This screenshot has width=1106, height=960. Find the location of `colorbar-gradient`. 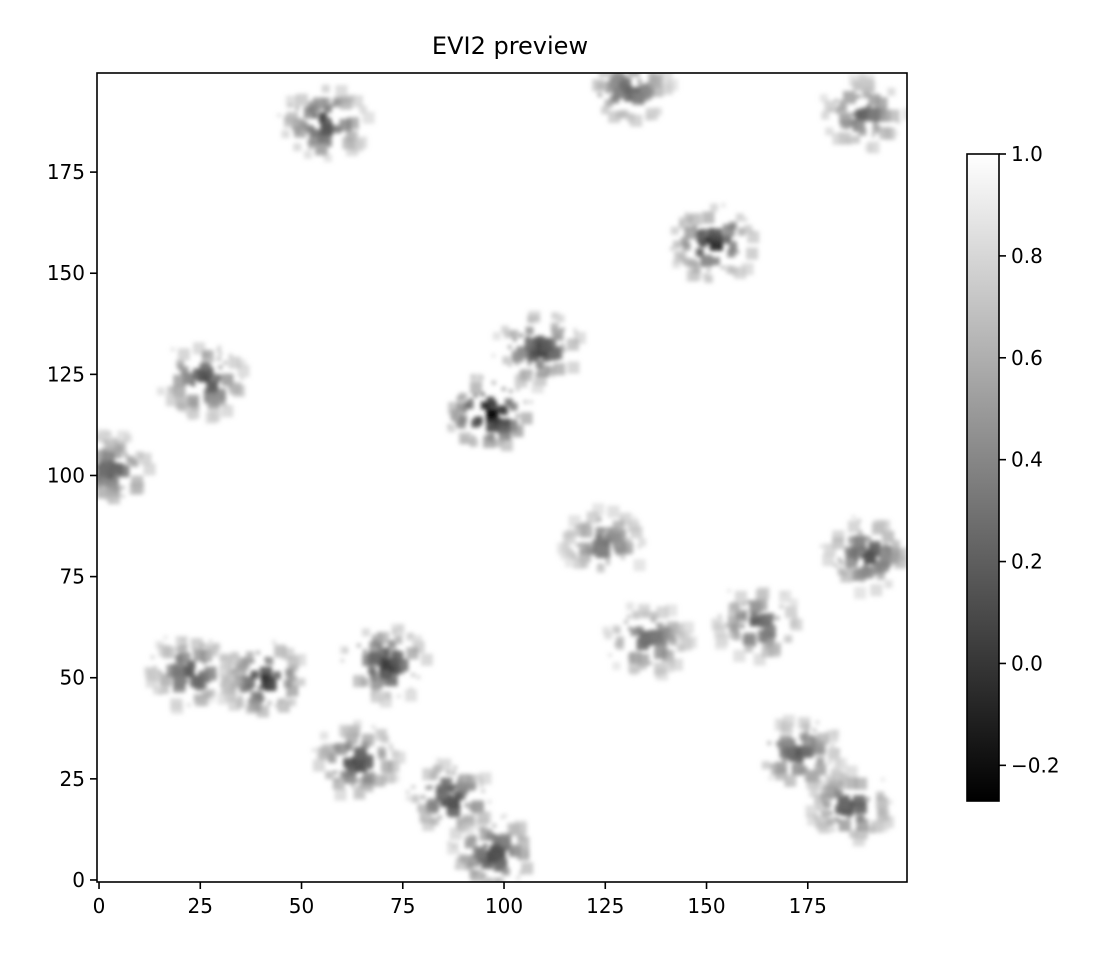

colorbar-gradient is located at coordinates (983, 477).